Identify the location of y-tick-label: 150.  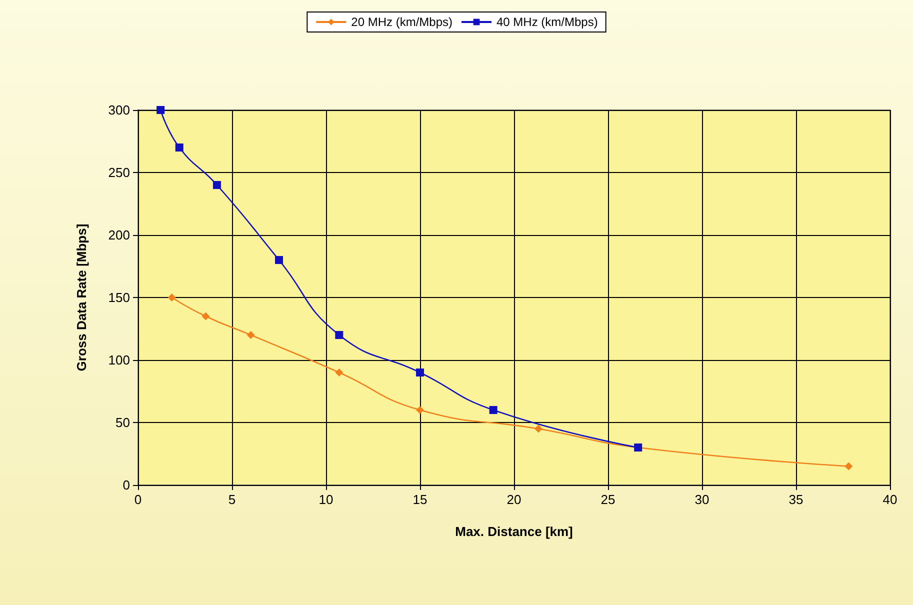
(119, 297).